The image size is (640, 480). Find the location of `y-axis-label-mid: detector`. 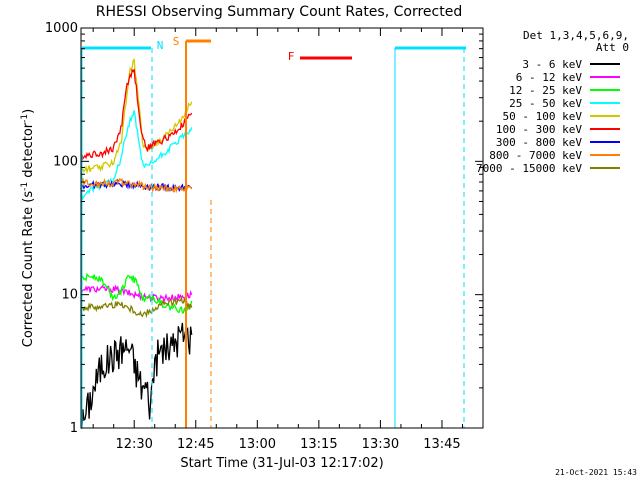

y-axis-label-mid: detector is located at coordinates (28, 152).